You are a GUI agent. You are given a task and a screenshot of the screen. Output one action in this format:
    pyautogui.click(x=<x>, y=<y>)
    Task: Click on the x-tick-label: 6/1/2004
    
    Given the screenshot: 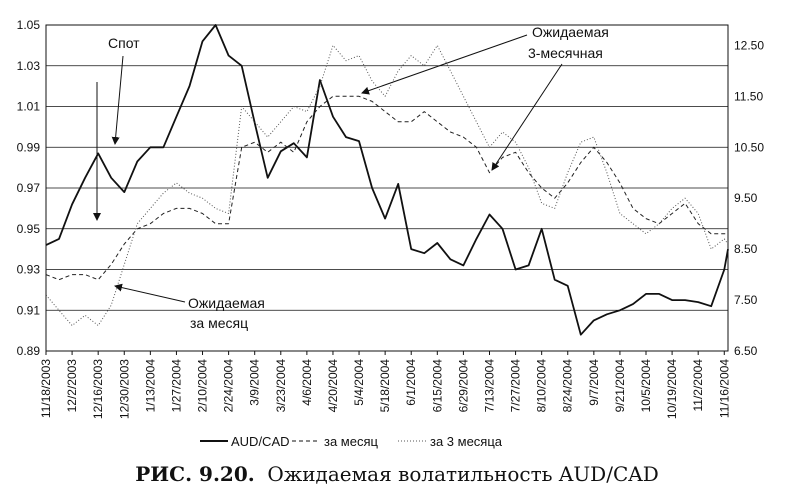 What is the action you would take?
    pyautogui.click(x=411, y=382)
    